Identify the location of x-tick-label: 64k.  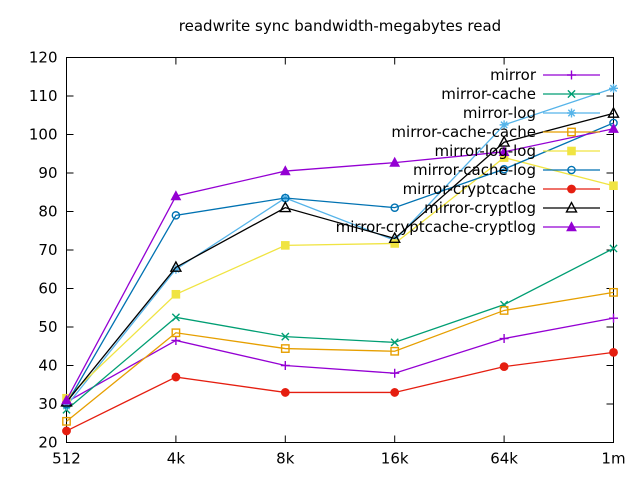
(504, 459).